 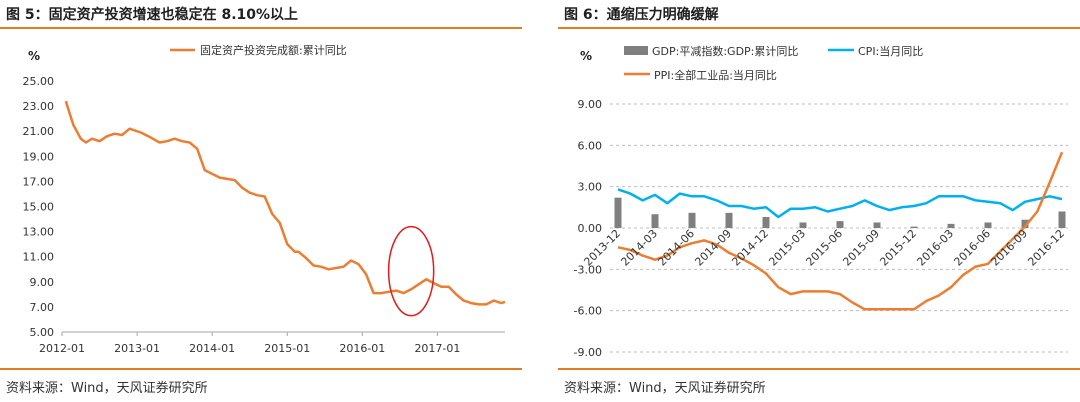 What do you see at coordinates (590, 145) in the screenshot?
I see `y-tick-label: 6.00` at bounding box center [590, 145].